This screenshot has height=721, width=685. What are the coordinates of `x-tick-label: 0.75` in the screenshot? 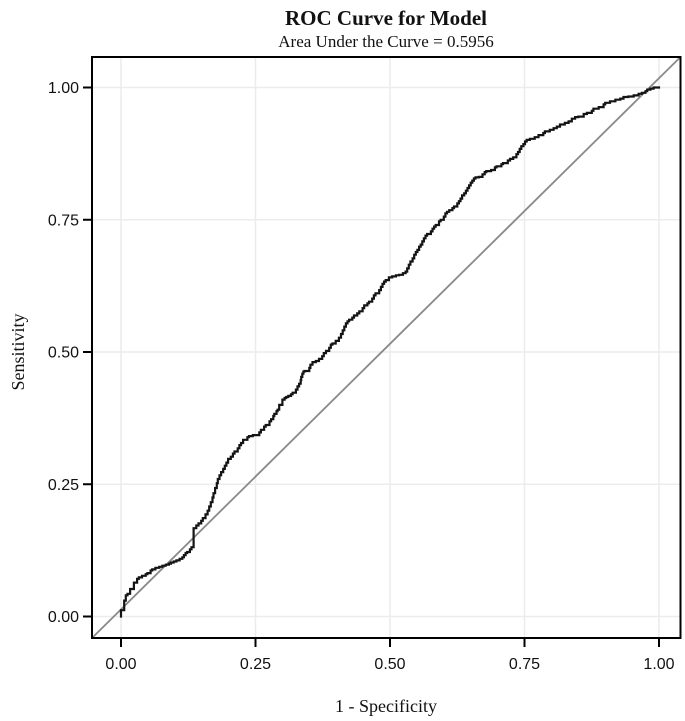 It's located at (524, 664).